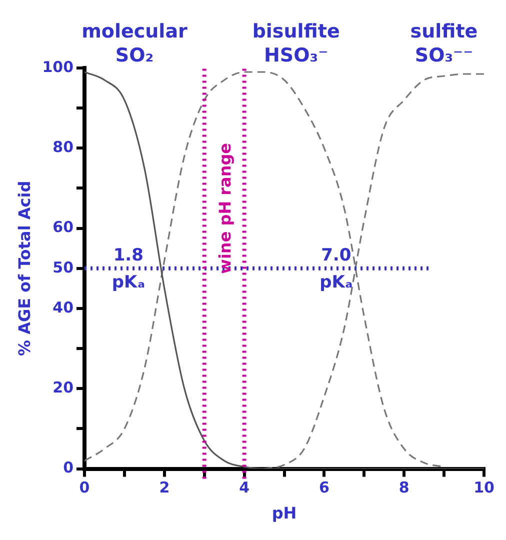 The height and width of the screenshot is (540, 506). I want to click on series-label: molecular SO₂, so click(135, 43).